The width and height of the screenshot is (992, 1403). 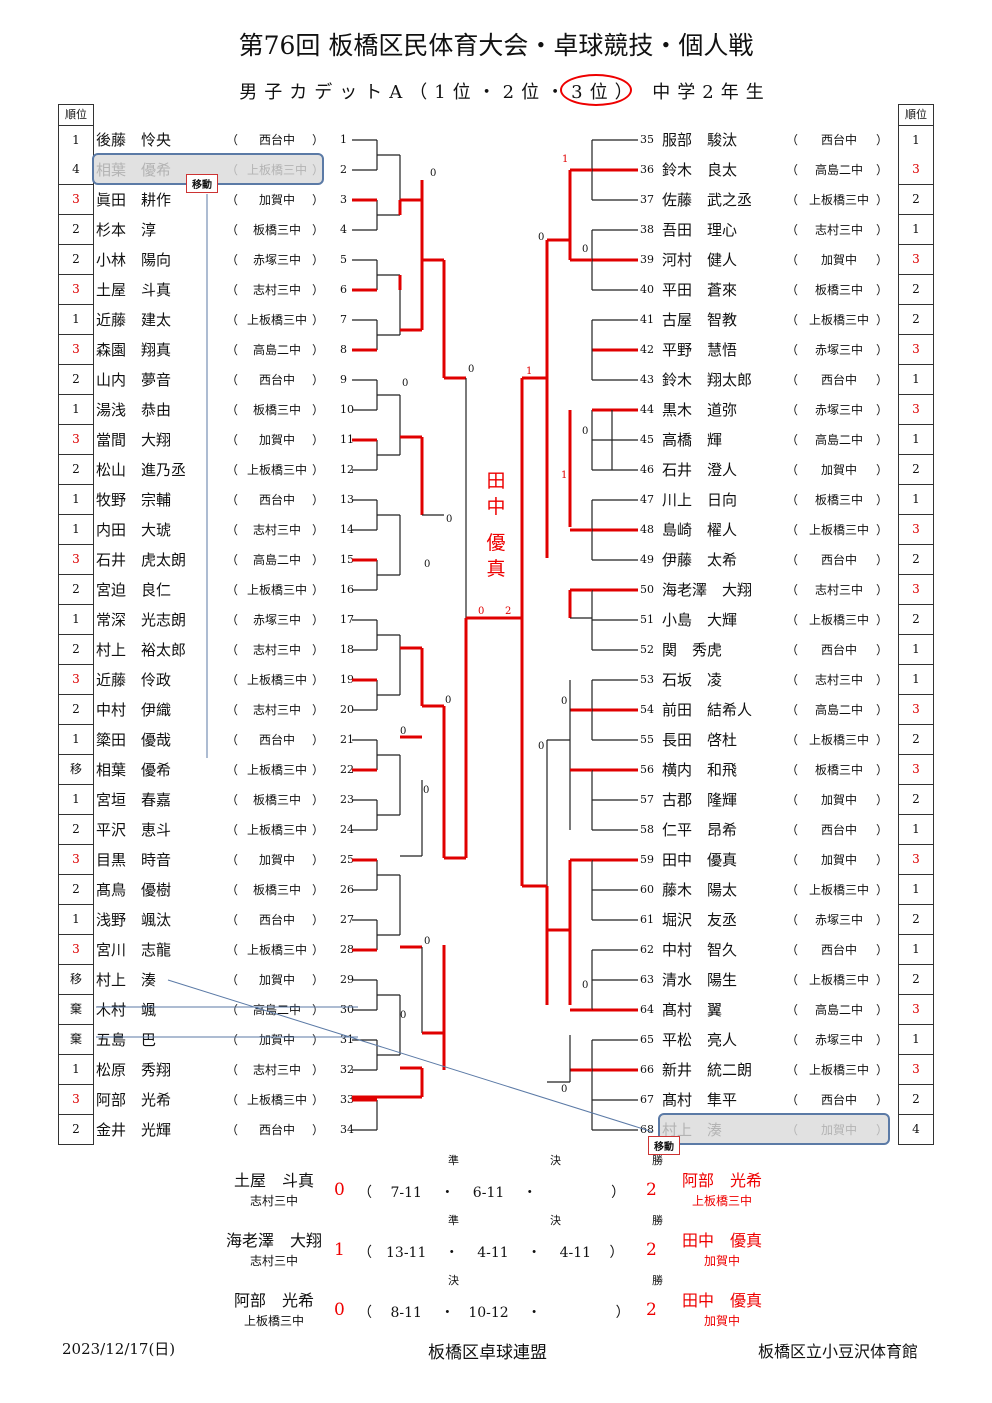 I want to click on player-name: 宮垣 春嘉, so click(x=134, y=800).